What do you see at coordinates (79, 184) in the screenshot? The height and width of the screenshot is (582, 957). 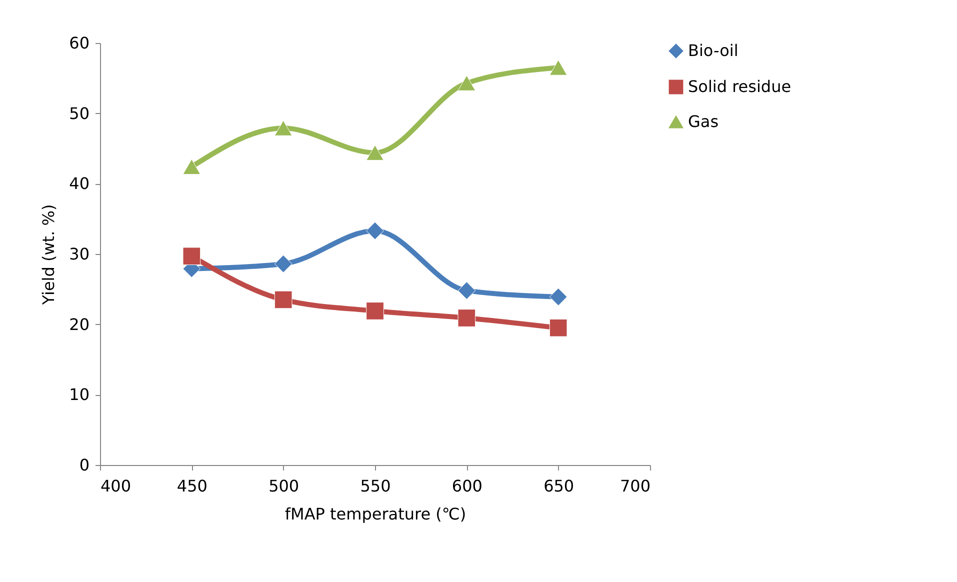 I see `y-tick-label: 40` at bounding box center [79, 184].